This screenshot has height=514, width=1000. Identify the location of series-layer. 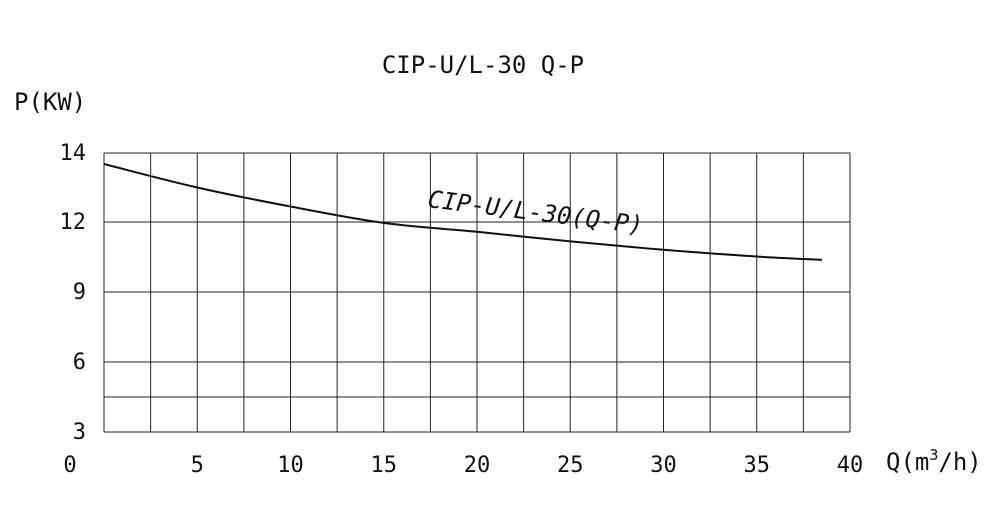
(463, 212).